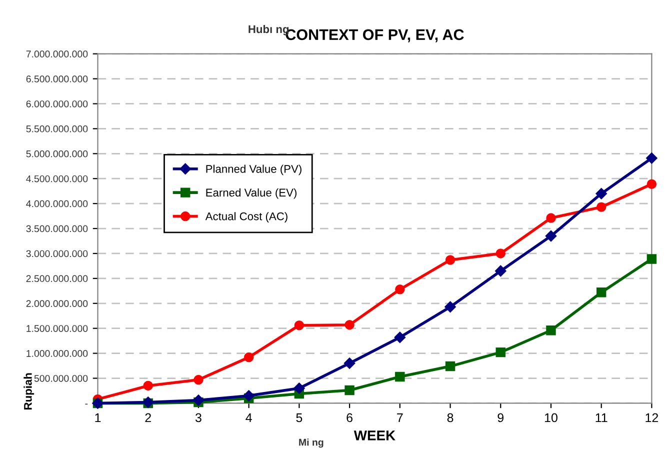  What do you see at coordinates (249, 417) in the screenshot?
I see `x-tick-label: 4` at bounding box center [249, 417].